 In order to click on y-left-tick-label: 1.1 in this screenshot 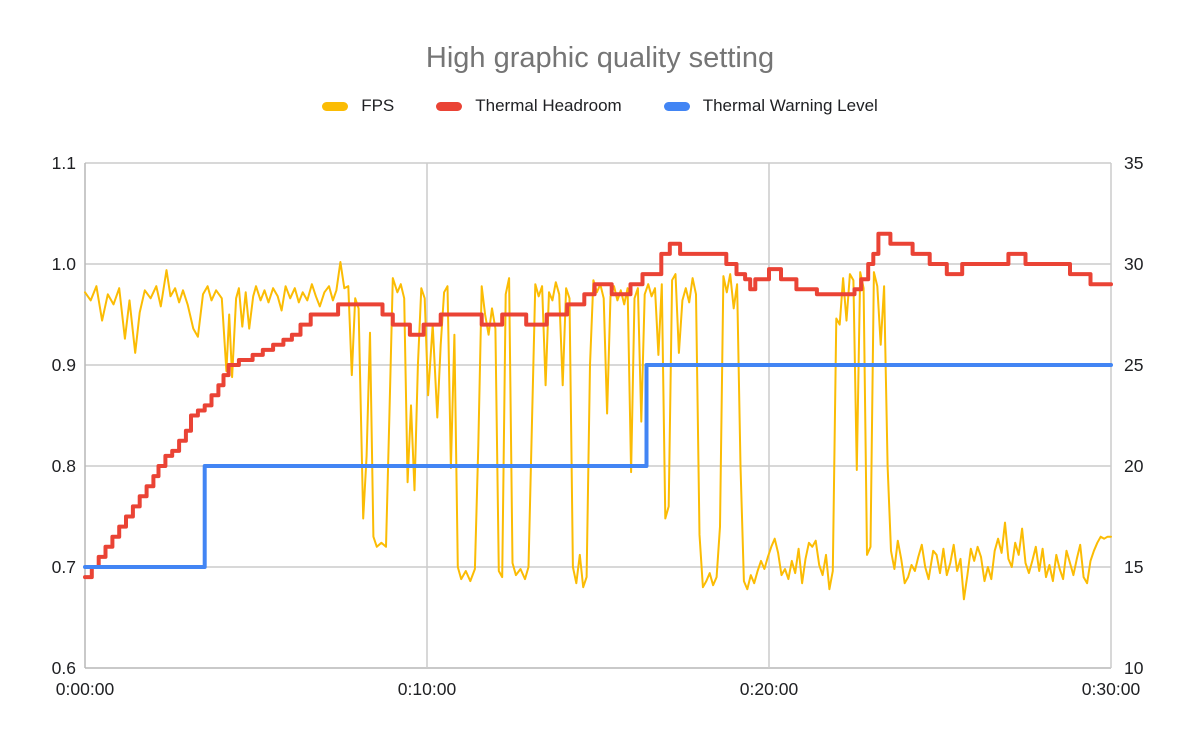, I will do `click(64, 163)`.